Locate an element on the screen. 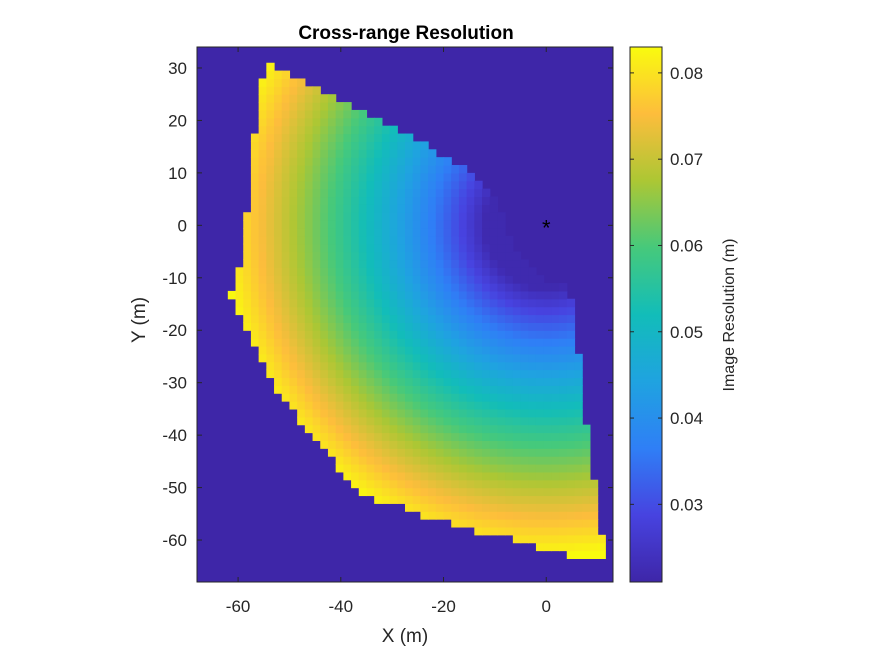 This screenshot has width=875, height=656. y-tick-label: 10 is located at coordinates (177, 173).